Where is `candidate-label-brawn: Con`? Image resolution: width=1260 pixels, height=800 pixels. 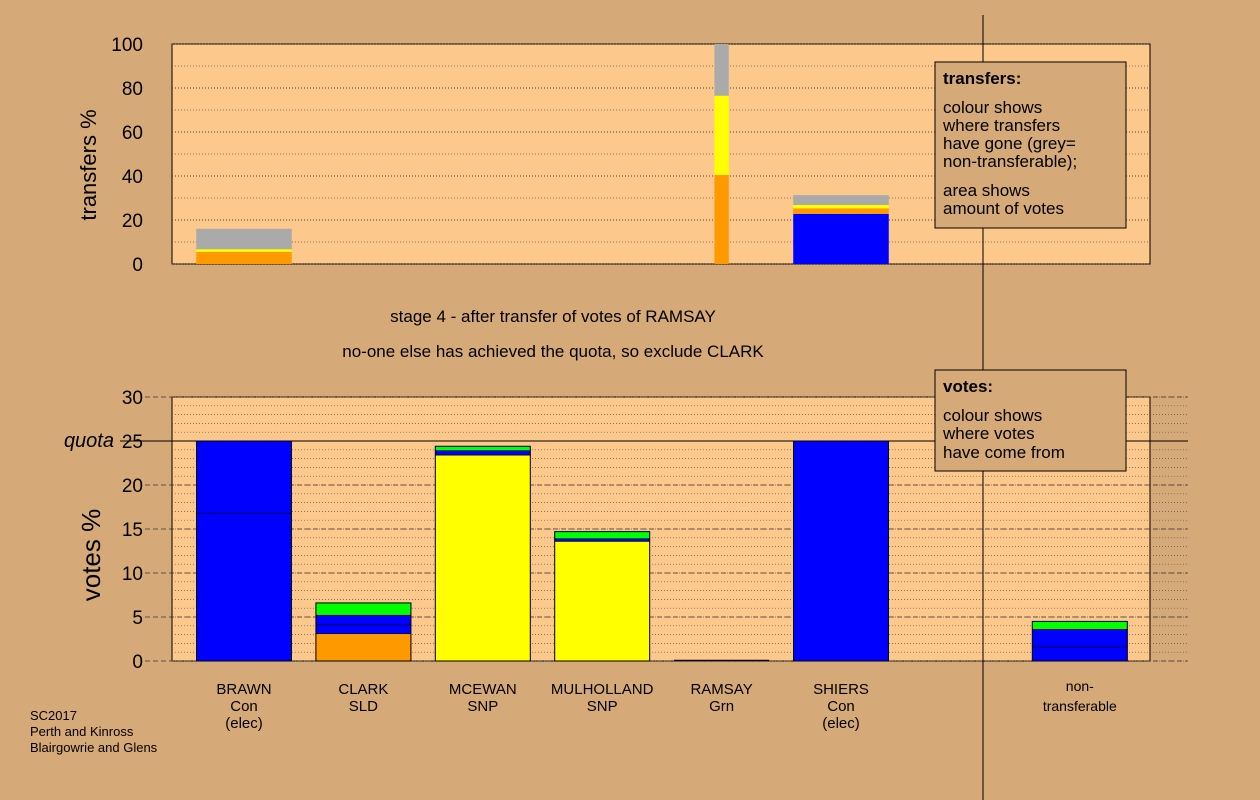 candidate-label-brawn: Con is located at coordinates (244, 706).